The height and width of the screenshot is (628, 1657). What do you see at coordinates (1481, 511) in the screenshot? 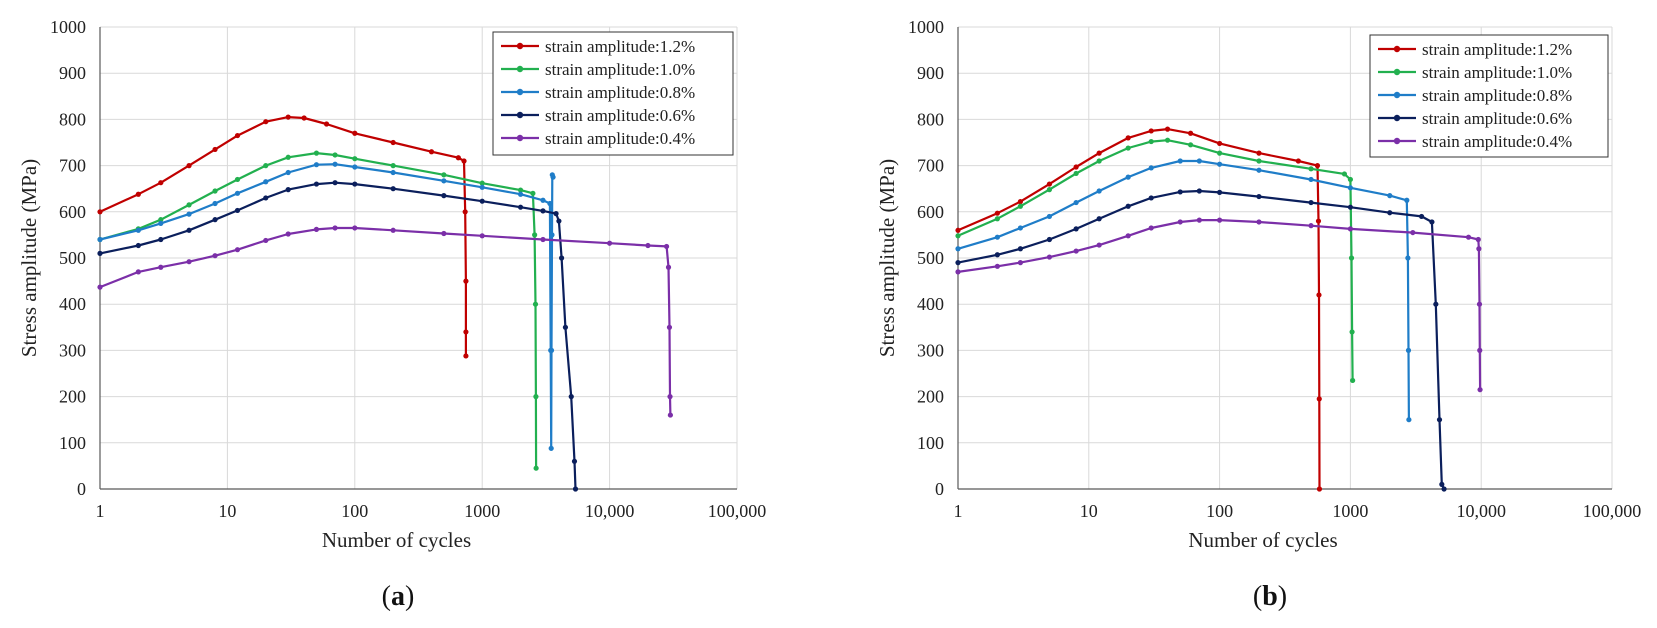
I see `x-tick-label: 10,000` at bounding box center [1481, 511].